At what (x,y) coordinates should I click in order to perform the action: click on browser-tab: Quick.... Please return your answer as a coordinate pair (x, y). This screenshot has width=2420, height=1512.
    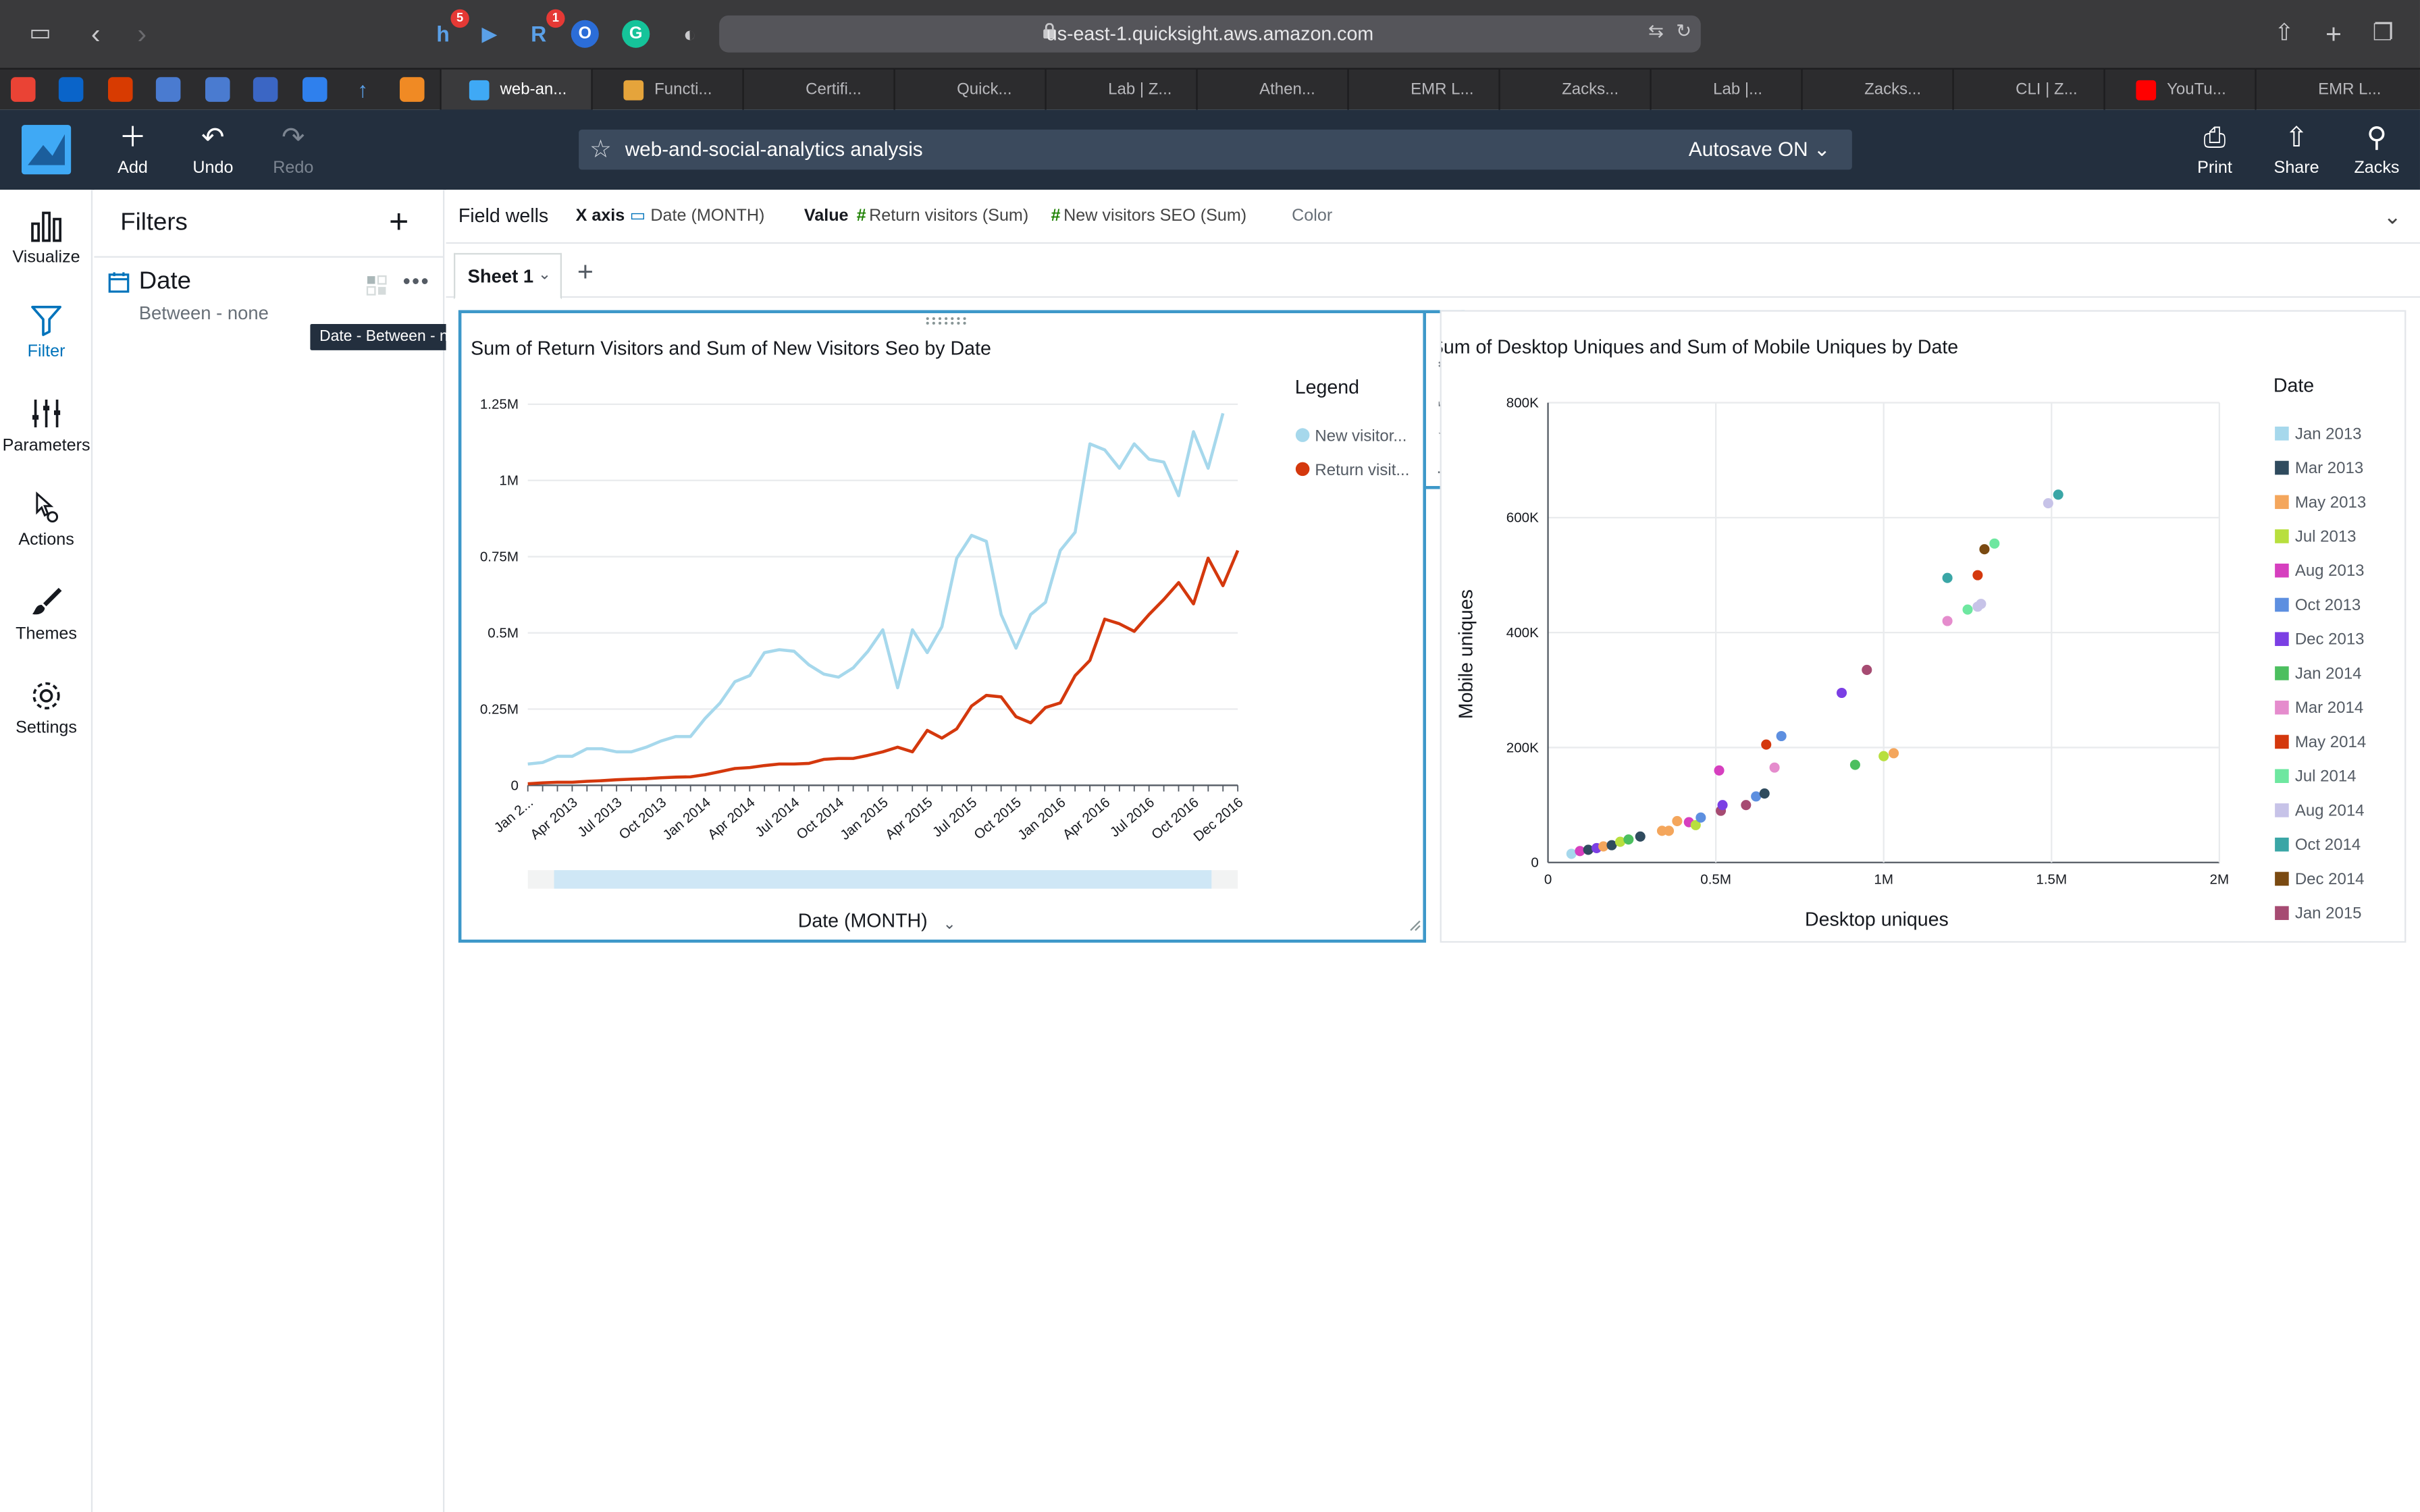
    Looking at the image, I should click on (969, 90).